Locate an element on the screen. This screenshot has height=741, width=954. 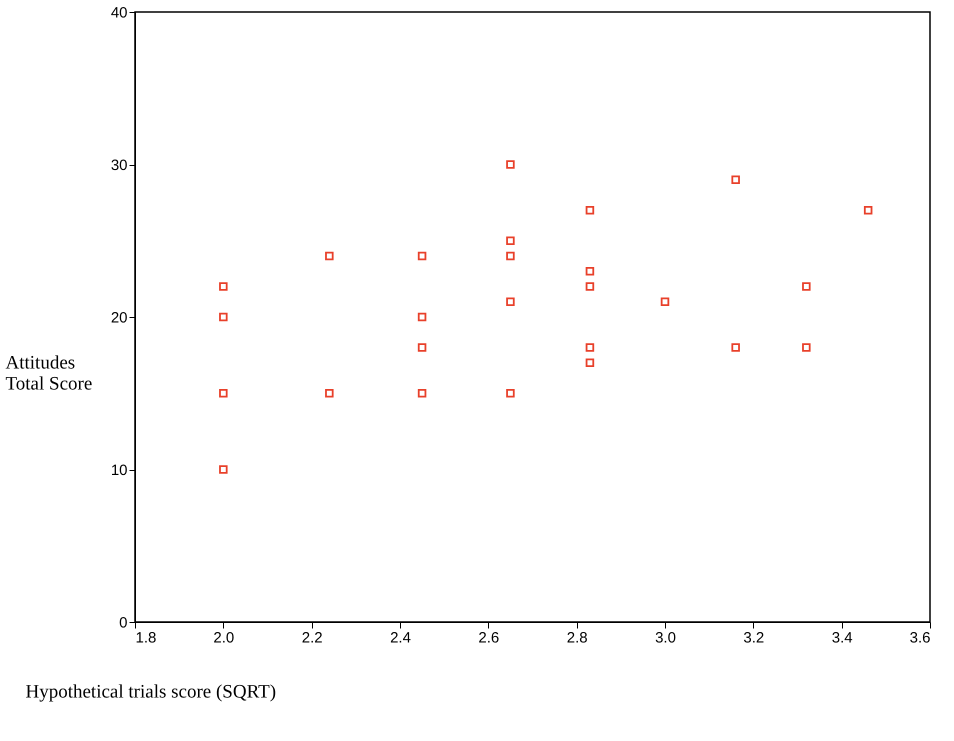
x-tick-label: 2.2 is located at coordinates (312, 638).